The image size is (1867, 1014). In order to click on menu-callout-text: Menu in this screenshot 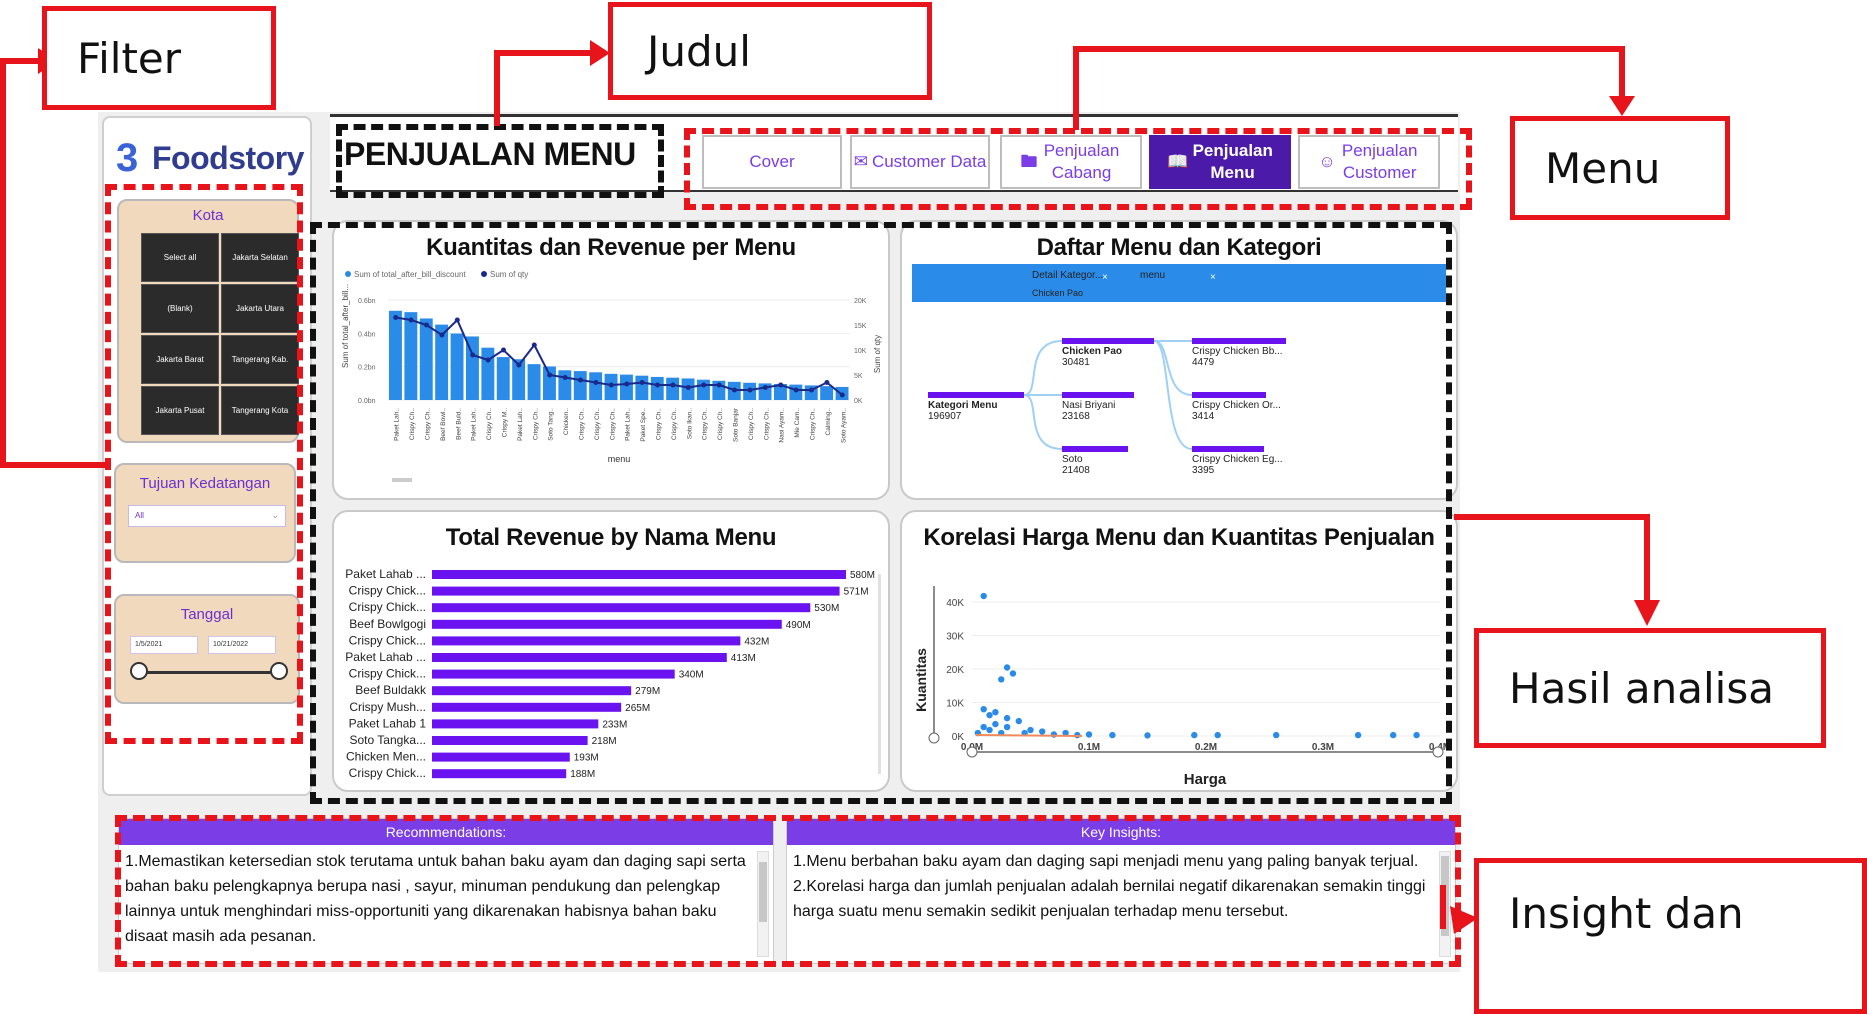, I will do `click(1602, 168)`.